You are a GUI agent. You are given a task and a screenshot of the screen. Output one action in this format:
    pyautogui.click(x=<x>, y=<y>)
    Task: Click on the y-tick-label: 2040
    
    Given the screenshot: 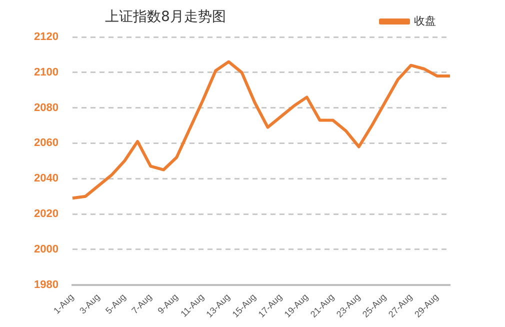 What is the action you would take?
    pyautogui.click(x=46, y=178)
    